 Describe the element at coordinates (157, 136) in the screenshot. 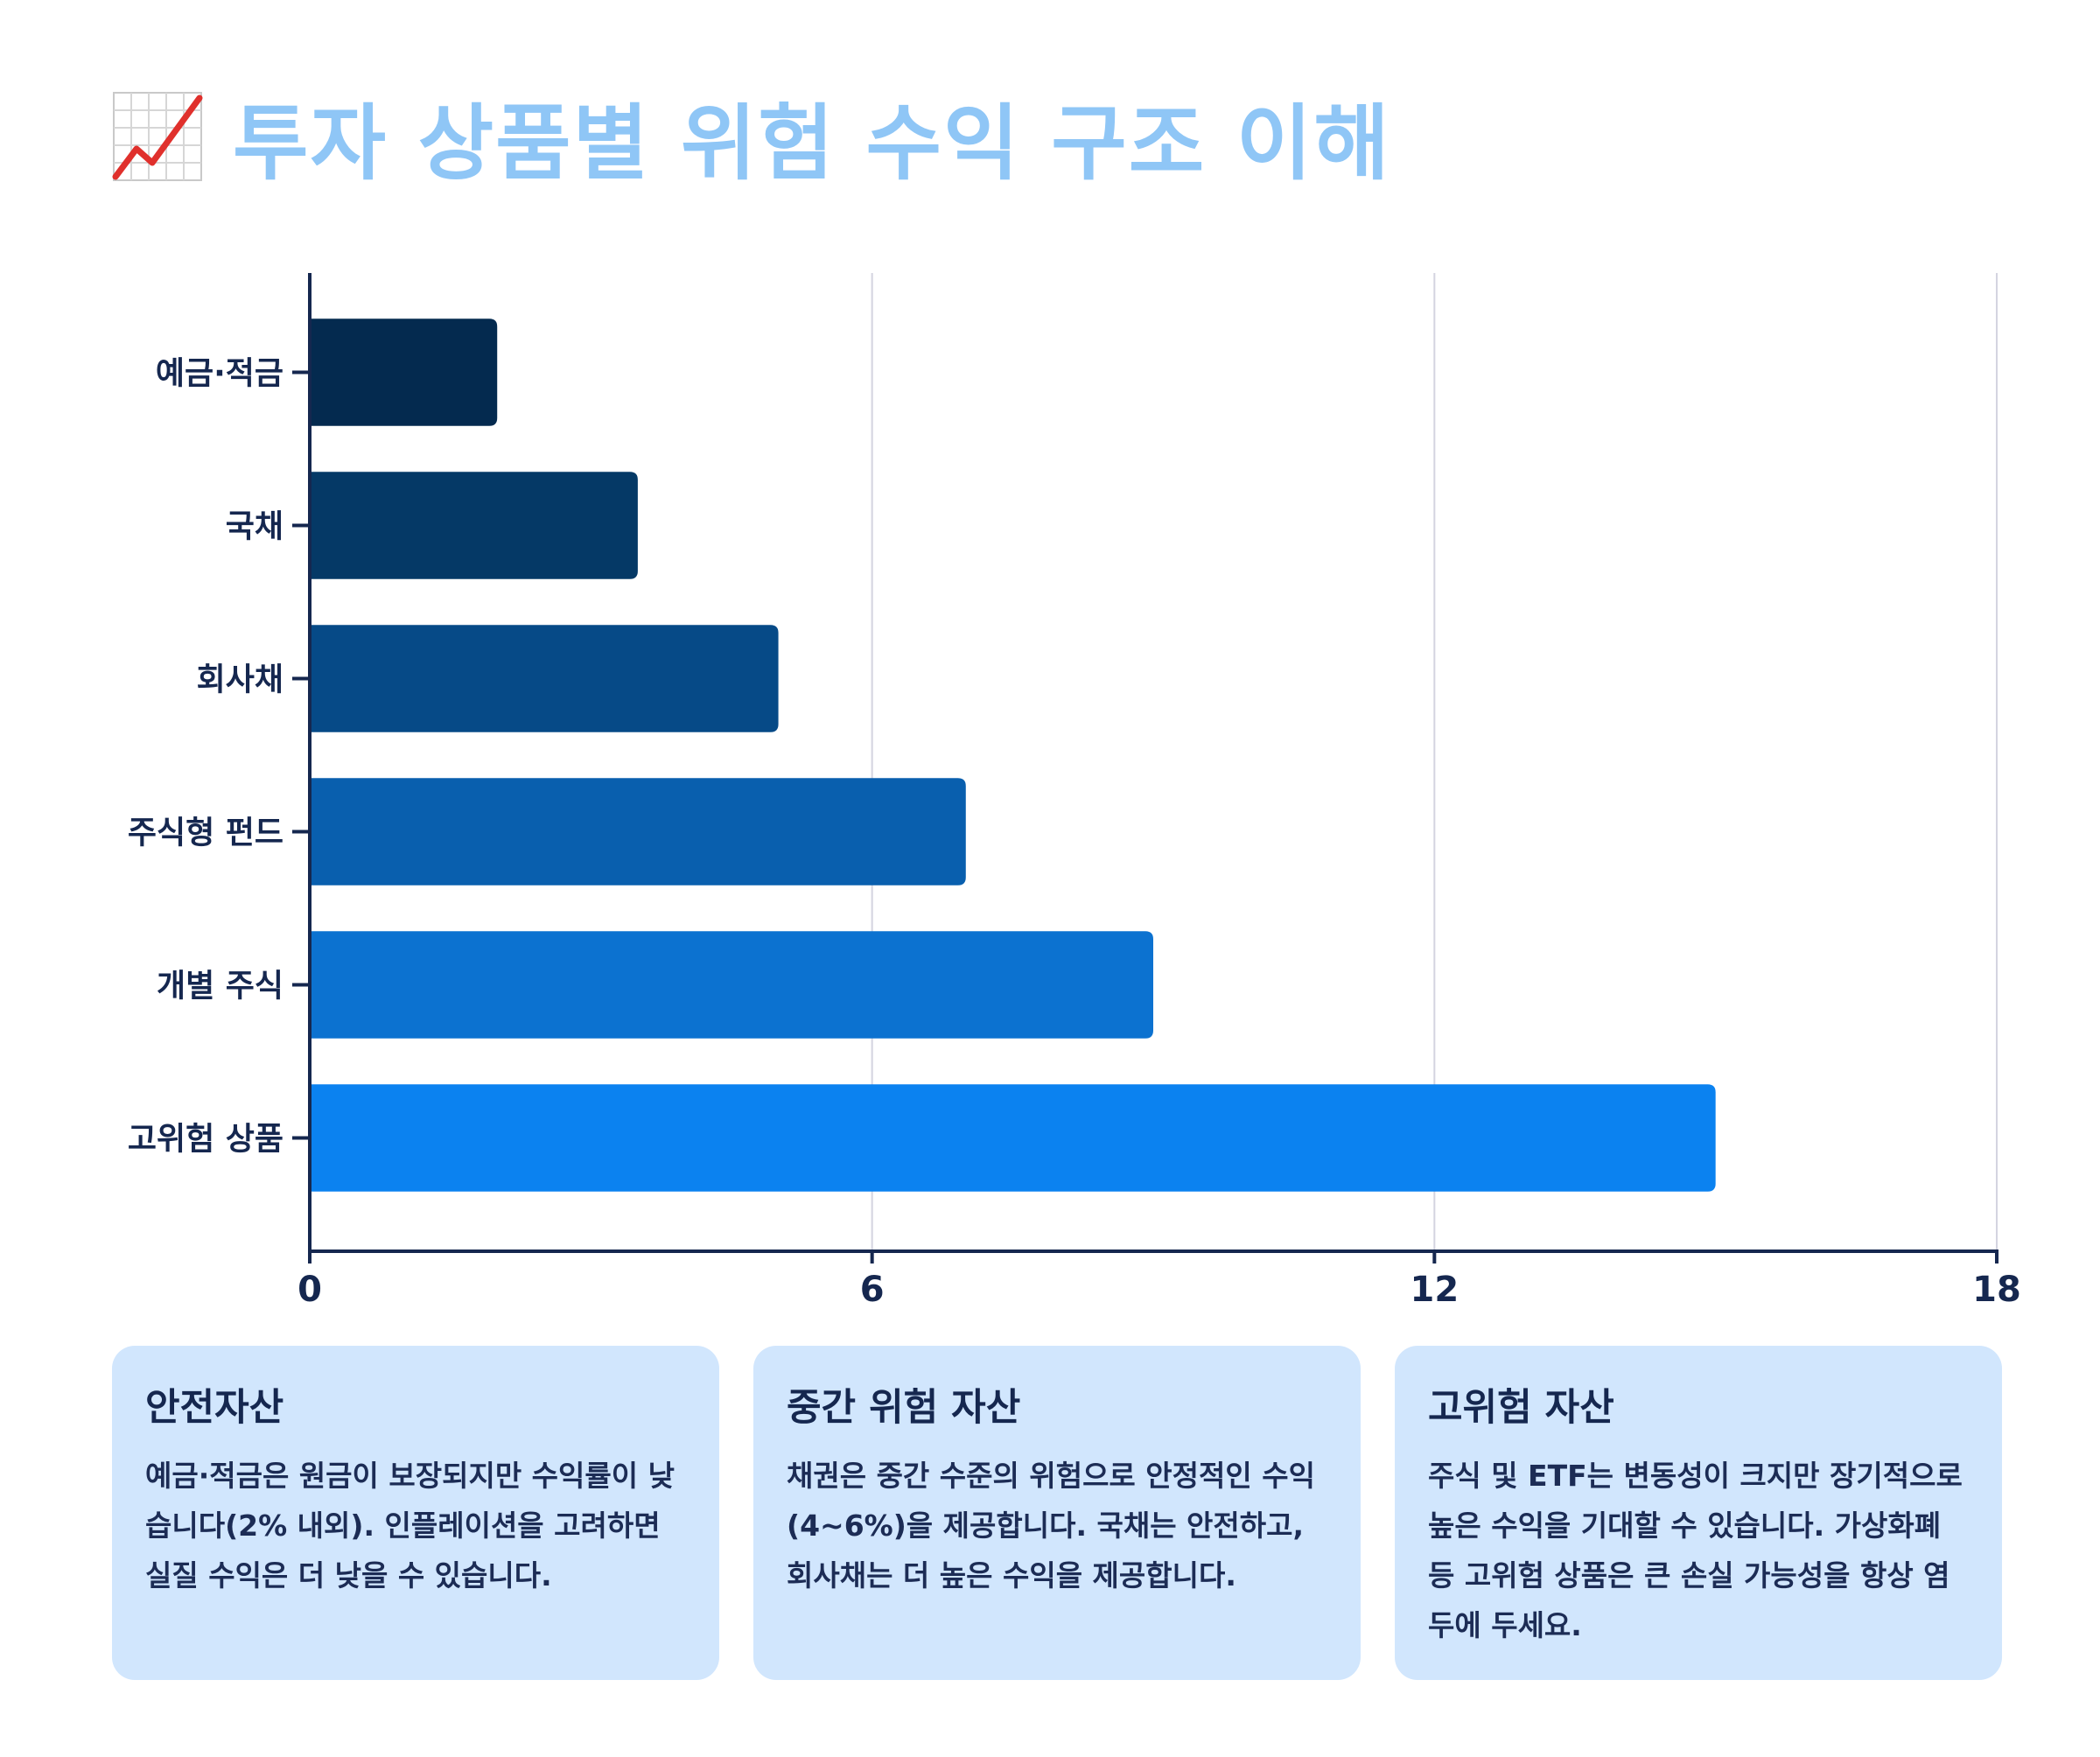

I see `chart-increasing-icon` at that location.